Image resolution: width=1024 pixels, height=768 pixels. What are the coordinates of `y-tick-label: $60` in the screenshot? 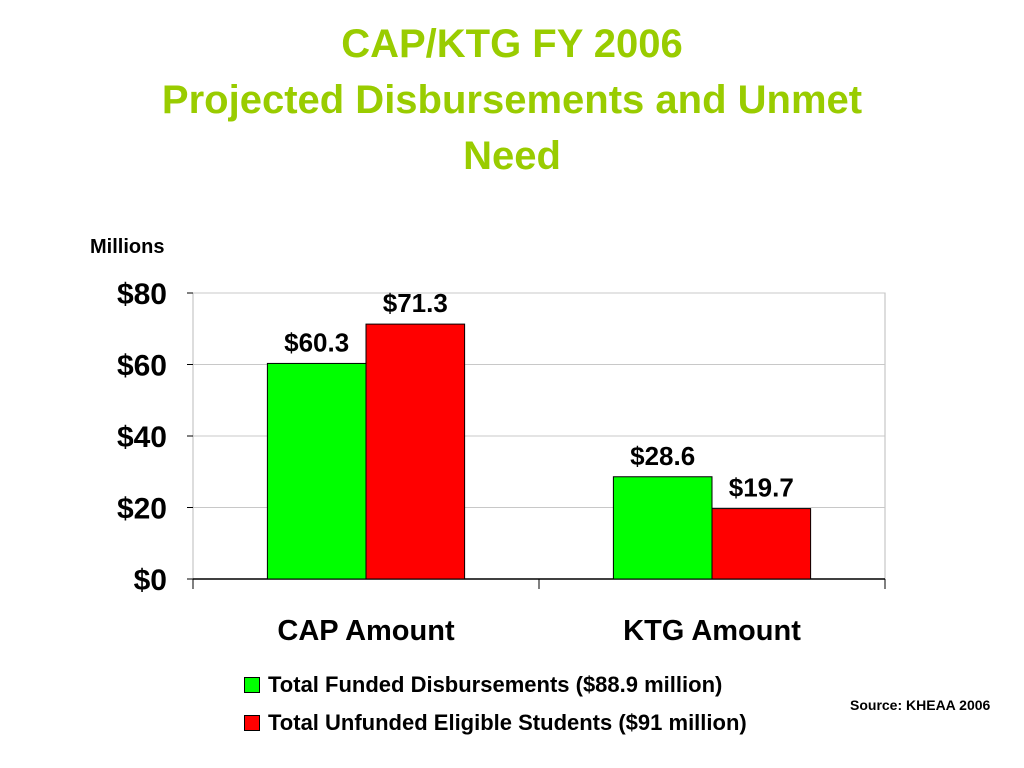 It's located at (142, 366).